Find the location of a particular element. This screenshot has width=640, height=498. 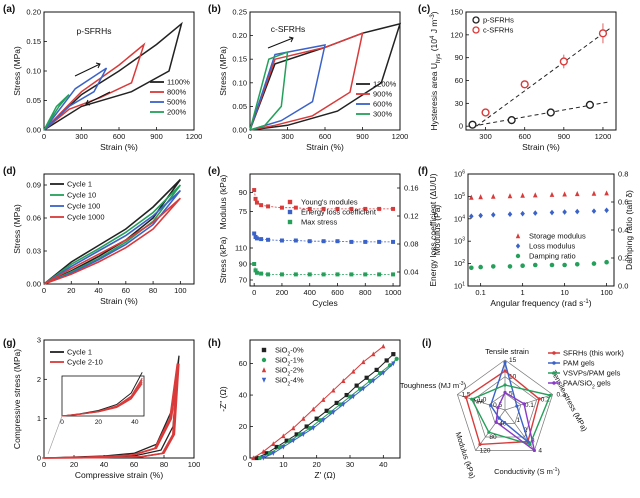

panel-5-y-tick-1: 102 is located at coordinates (459, 263).